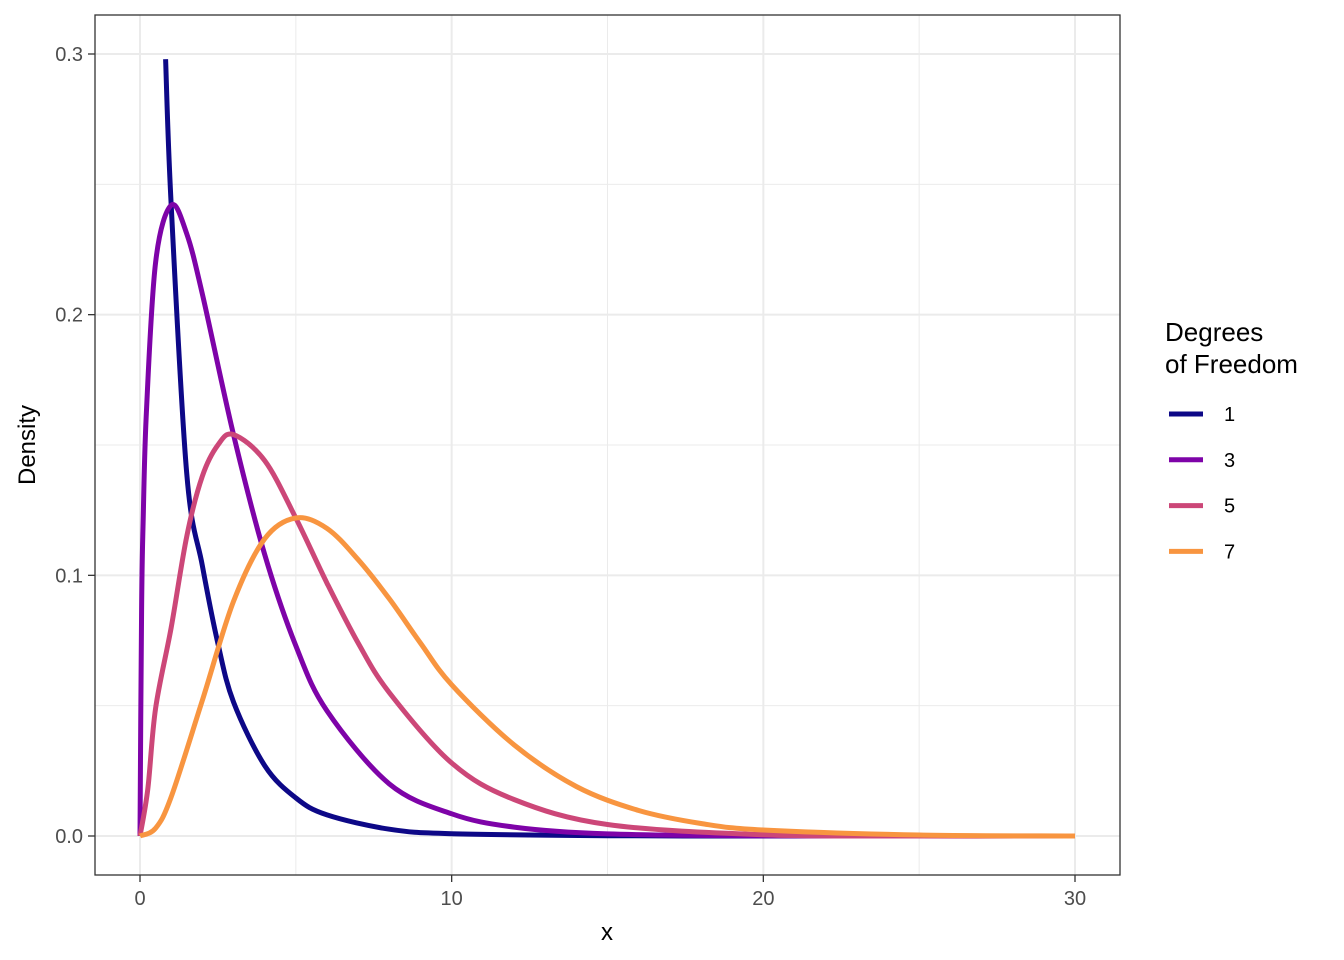 This screenshot has height=960, width=1344. I want to click on y-tick-label: 0.2, so click(69, 316).